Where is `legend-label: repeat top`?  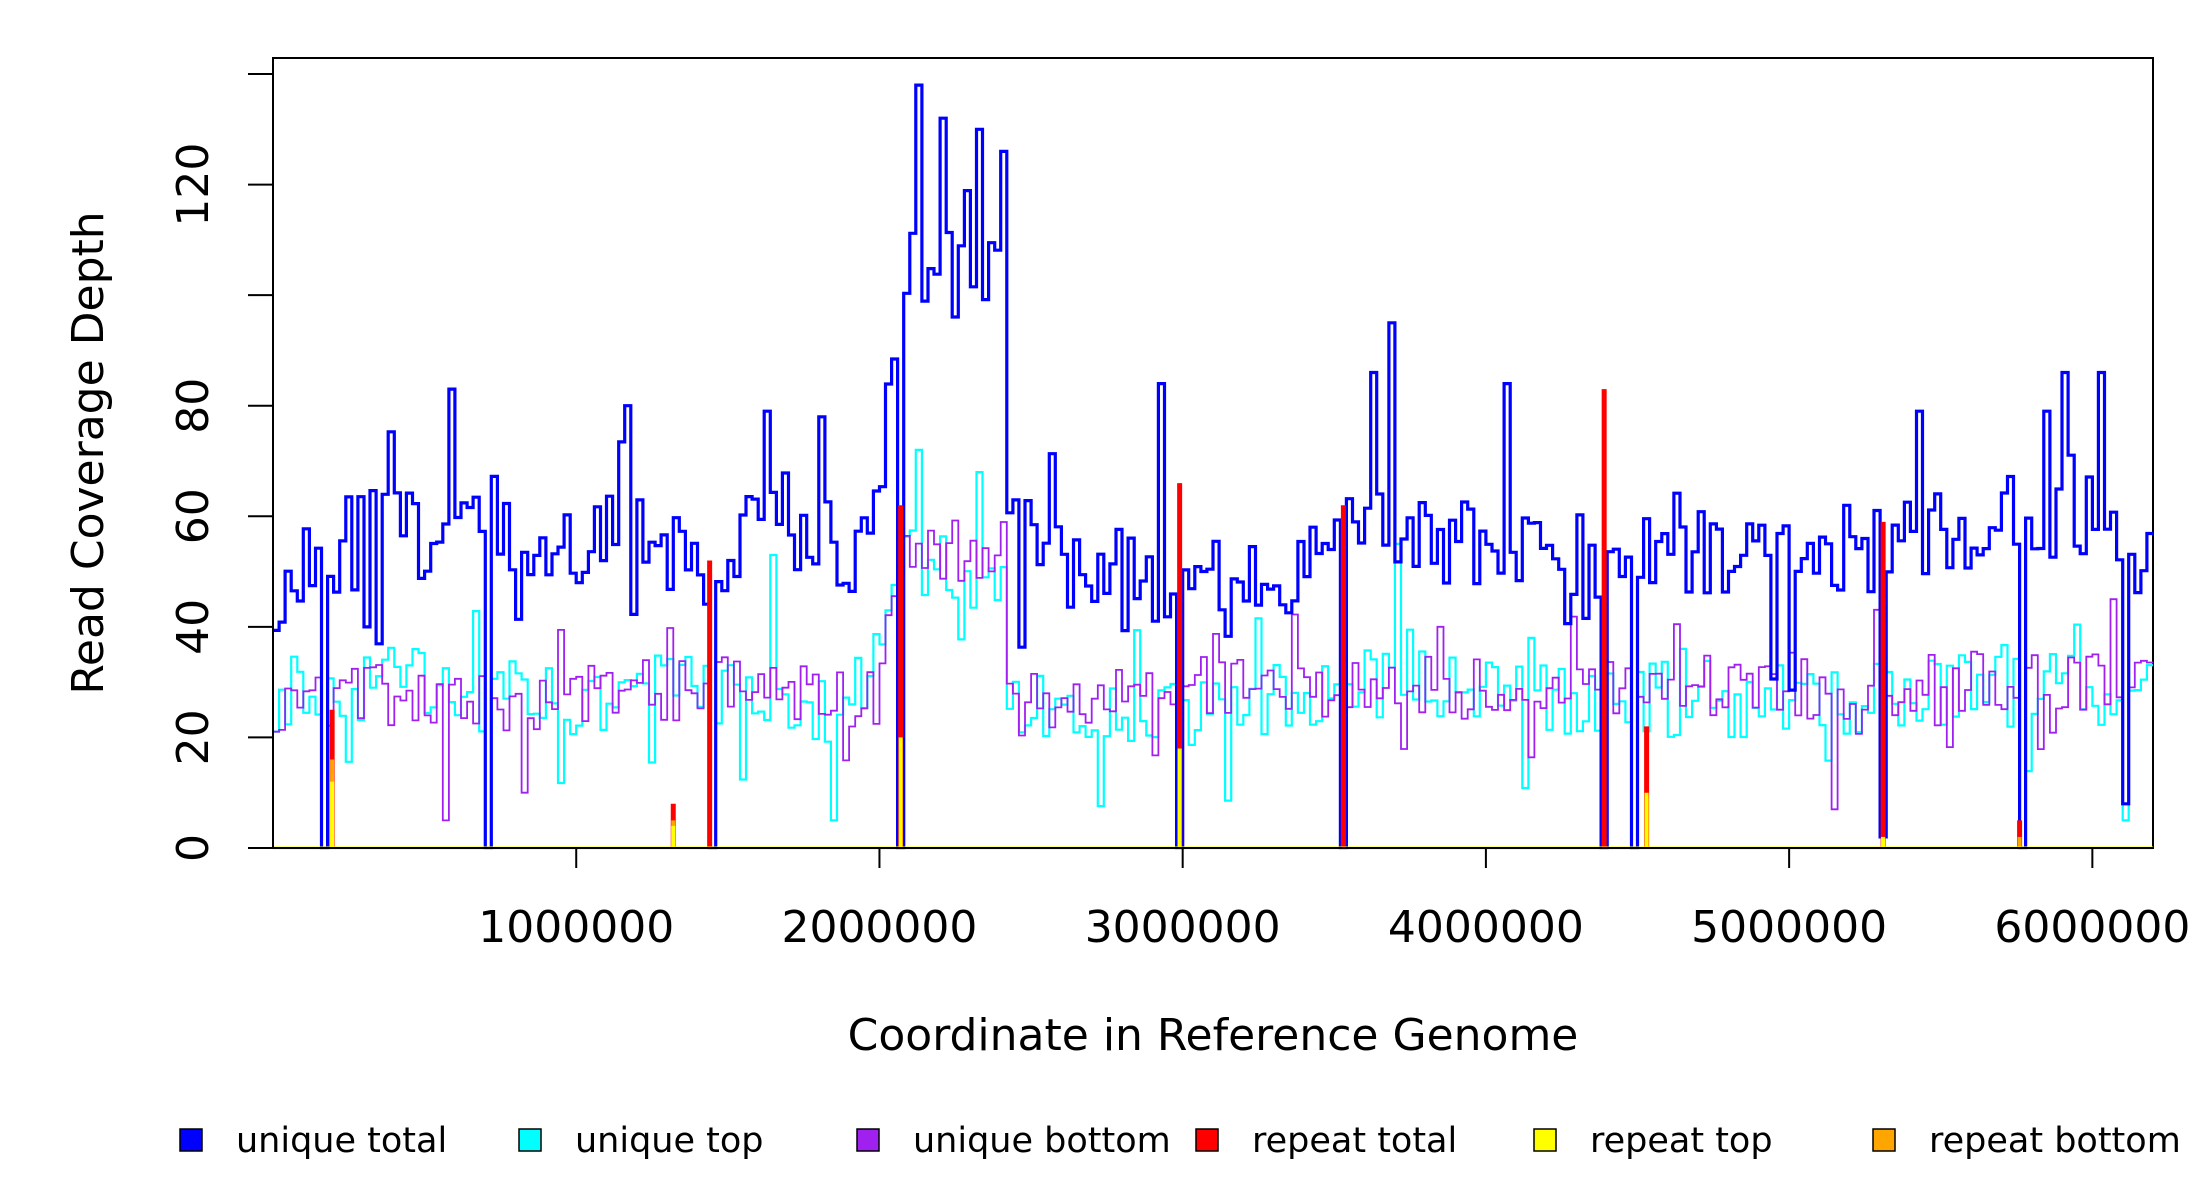 legend-label: repeat top is located at coordinates (1681, 1141).